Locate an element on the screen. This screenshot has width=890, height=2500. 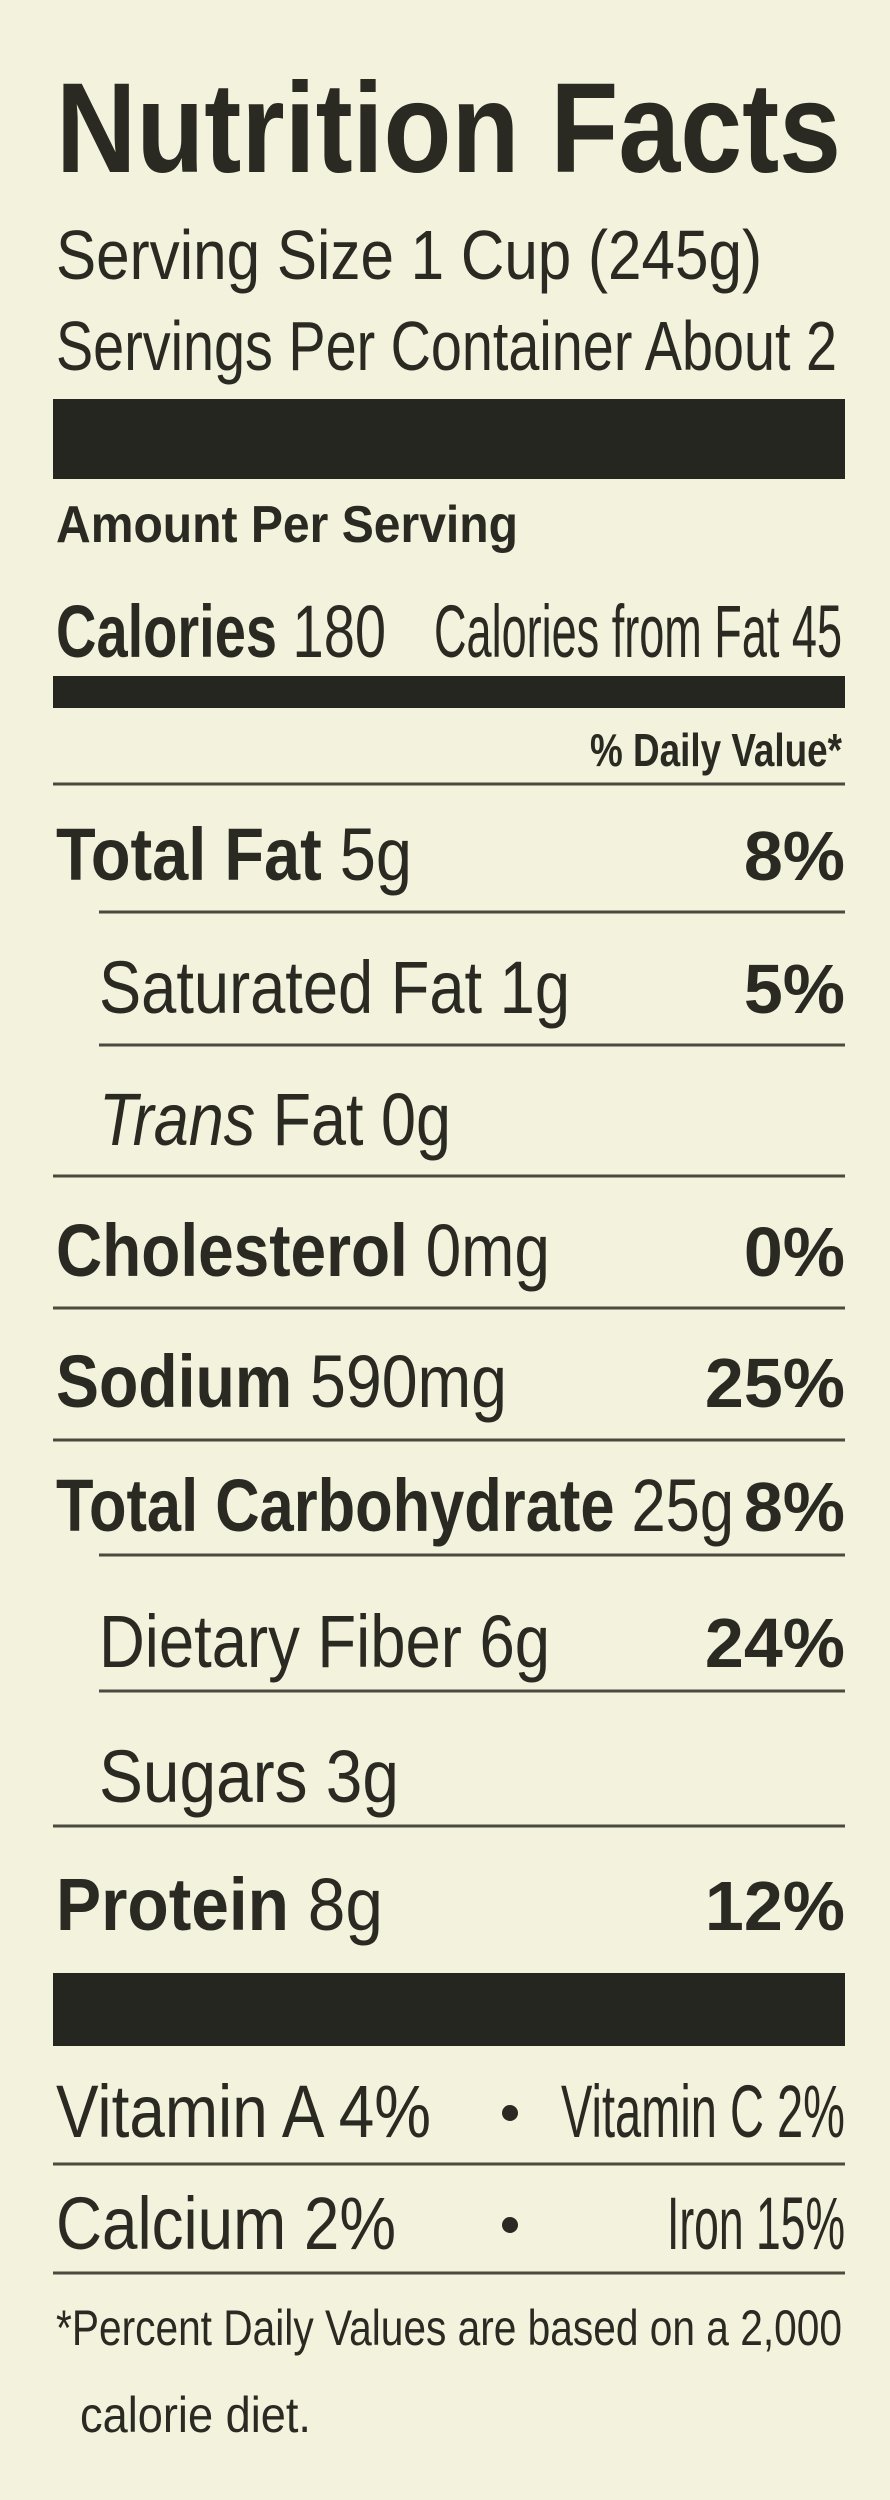
nutrient-amount: 590mg is located at coordinates (408, 1381).